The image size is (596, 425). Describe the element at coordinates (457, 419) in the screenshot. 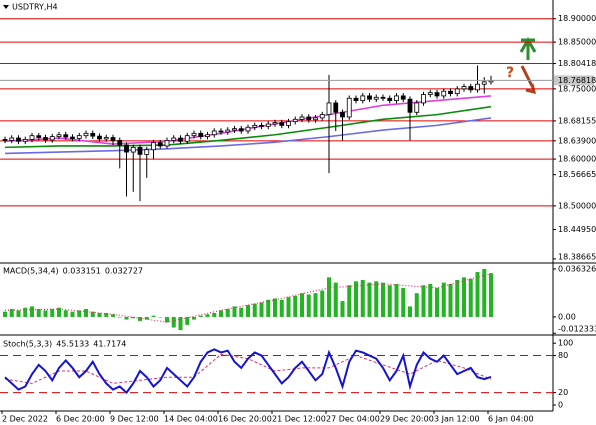

I see `x-tick-label: 3 Jan 12:00` at that location.